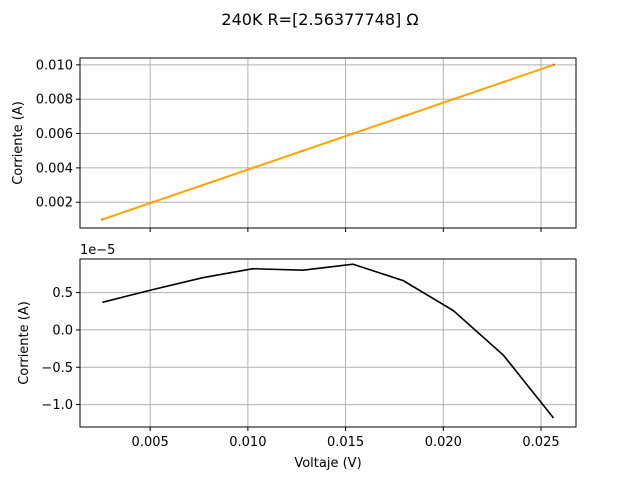  I want to click on y-tick-label: −1.0, so click(57, 405).